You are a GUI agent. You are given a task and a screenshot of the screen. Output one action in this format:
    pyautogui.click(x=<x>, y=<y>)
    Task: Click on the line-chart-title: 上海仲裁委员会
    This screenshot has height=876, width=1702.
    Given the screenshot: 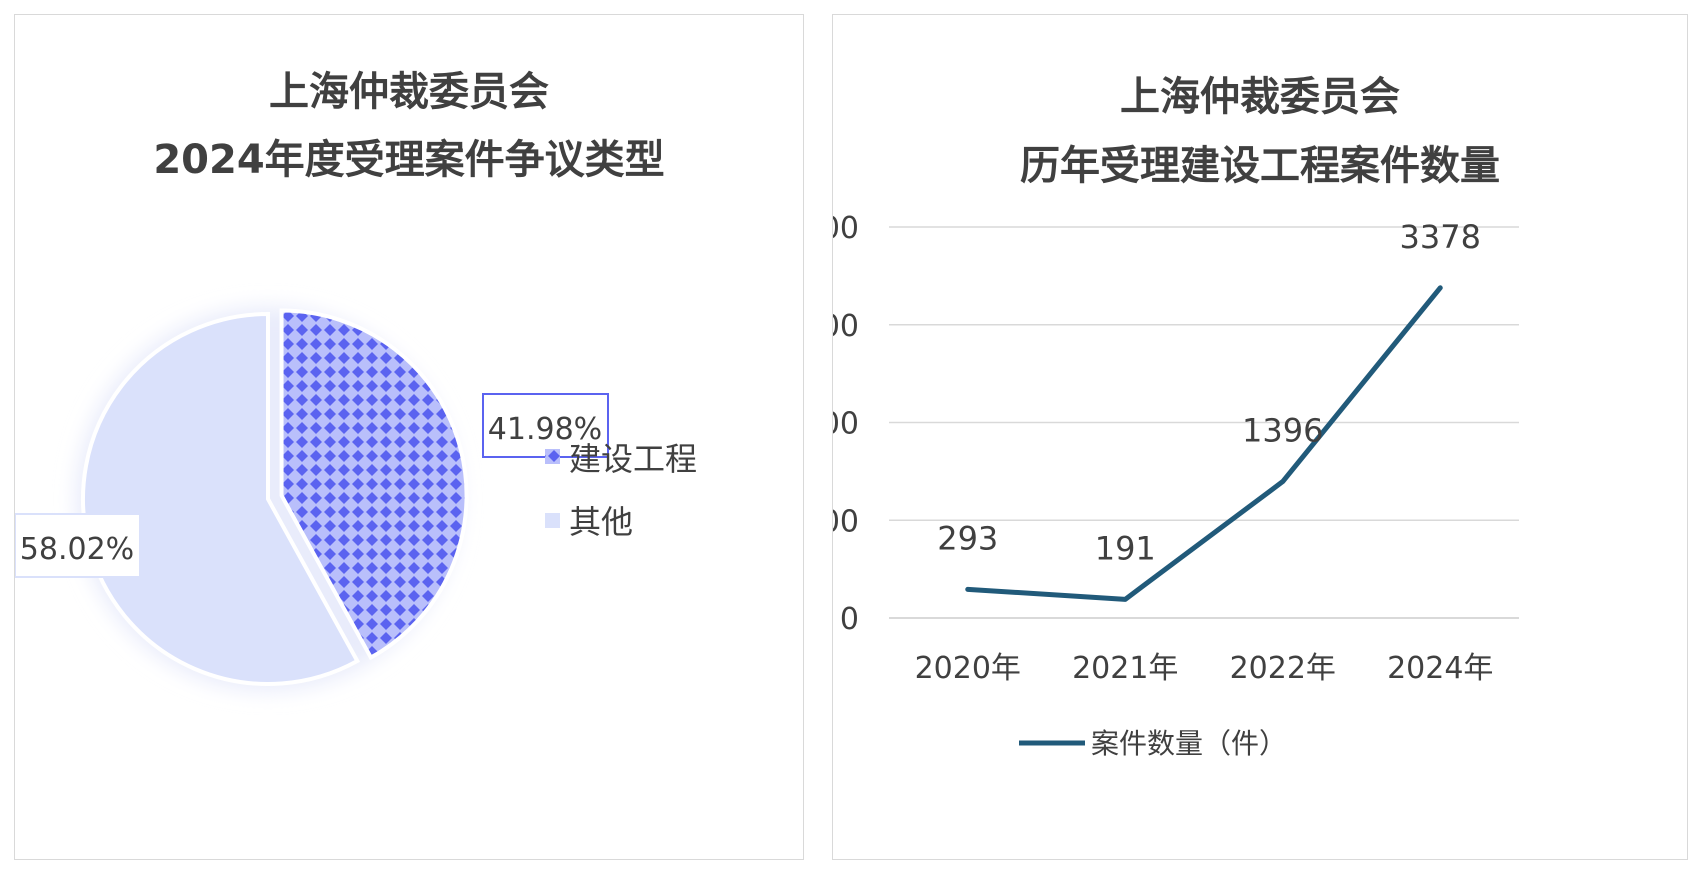 What is the action you would take?
    pyautogui.click(x=1260, y=97)
    